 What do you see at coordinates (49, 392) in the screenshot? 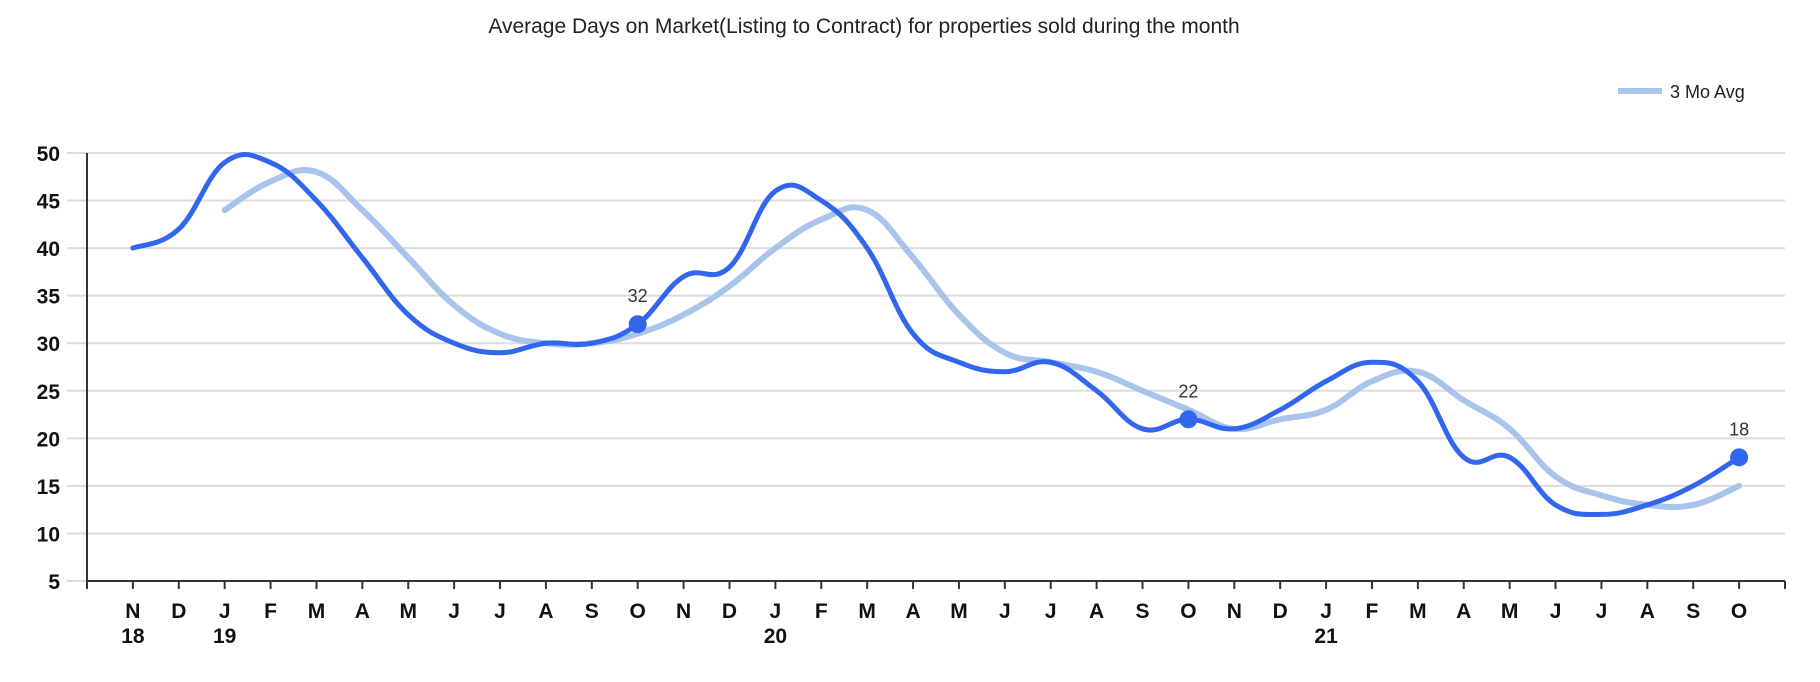
I see `y-tick-label: 25` at bounding box center [49, 392].